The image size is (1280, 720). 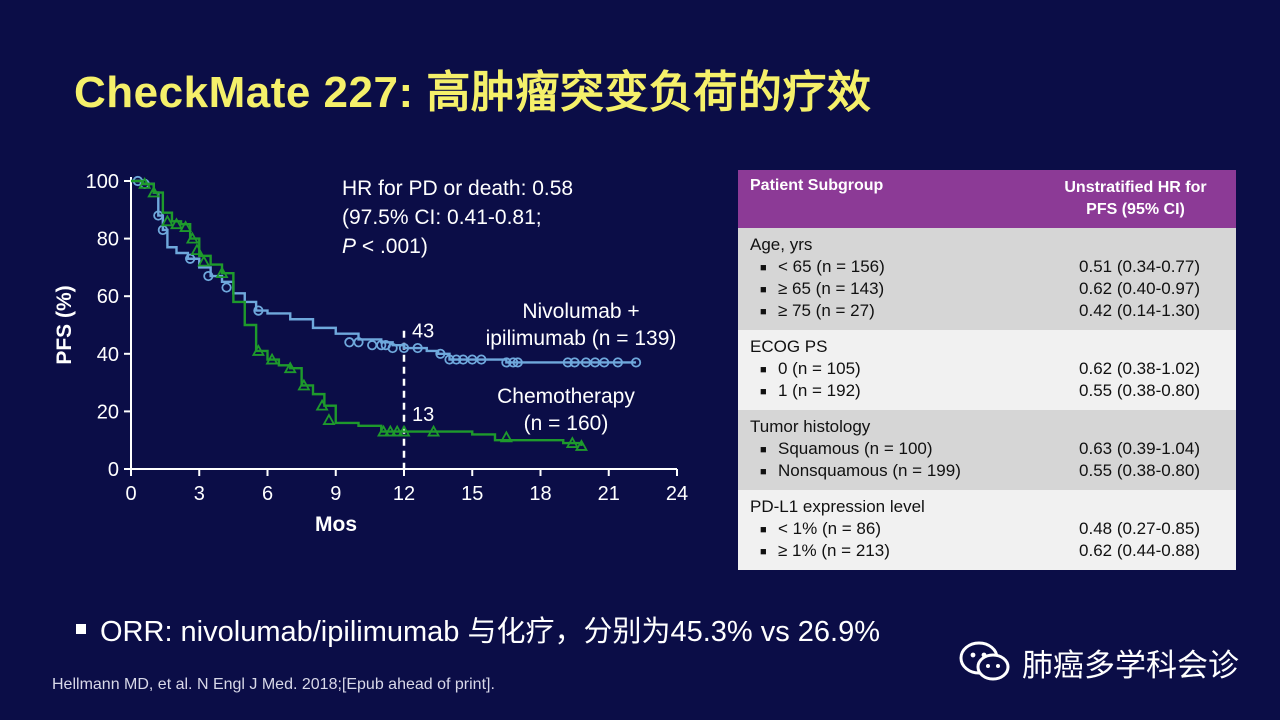 What do you see at coordinates (822, 267) in the screenshot?
I see `row-label: ■ < 65 (n = 156)` at bounding box center [822, 267].